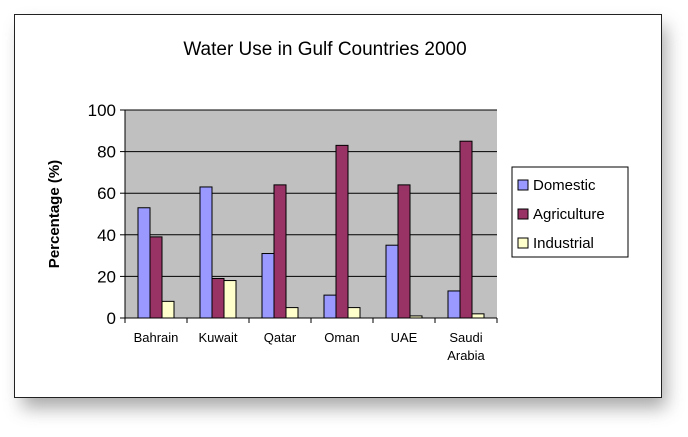 This screenshot has width=688, height=437. Describe the element at coordinates (342, 231) in the screenshot. I see `bar-agriculture-oman` at that location.